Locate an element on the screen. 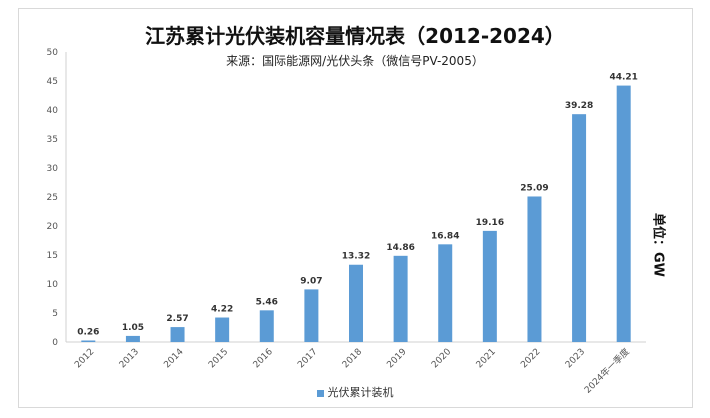 Image resolution: width=710 pixels, height=418 pixels. y-tick-label: 10 is located at coordinates (53, 285).